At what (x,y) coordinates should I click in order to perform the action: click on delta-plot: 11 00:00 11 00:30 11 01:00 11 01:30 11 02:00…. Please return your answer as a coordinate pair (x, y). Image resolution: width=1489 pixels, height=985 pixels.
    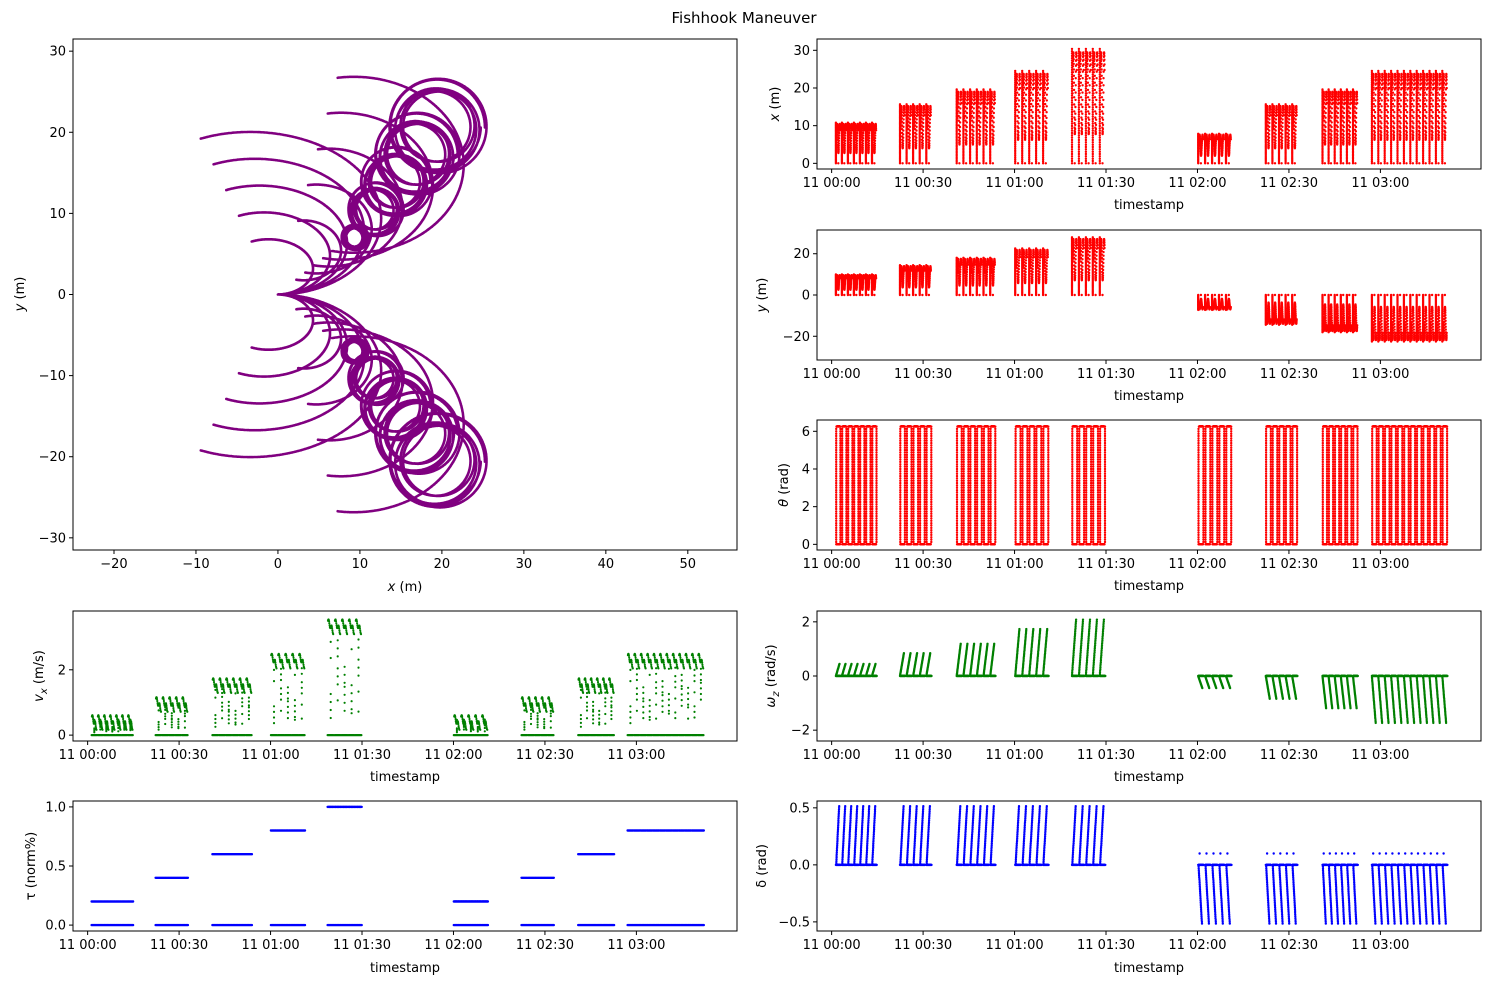
    Looking at the image, I should click on (1118, 888).